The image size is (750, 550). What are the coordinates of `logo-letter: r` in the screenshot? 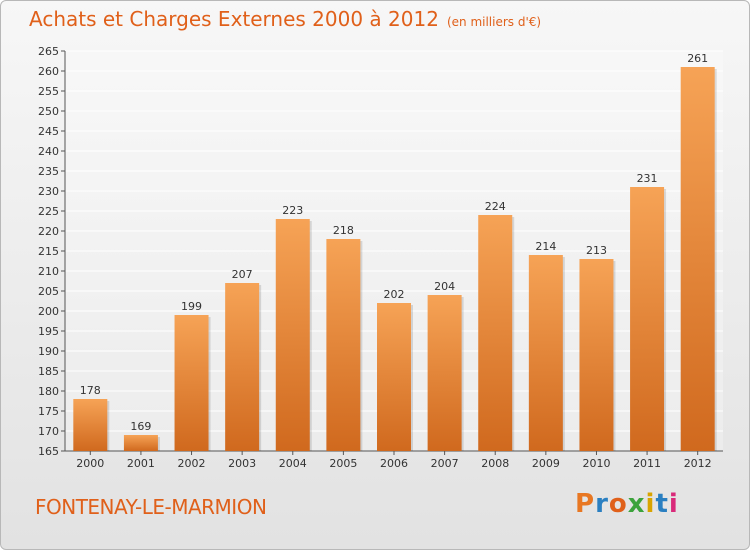 It's located at (602, 504).